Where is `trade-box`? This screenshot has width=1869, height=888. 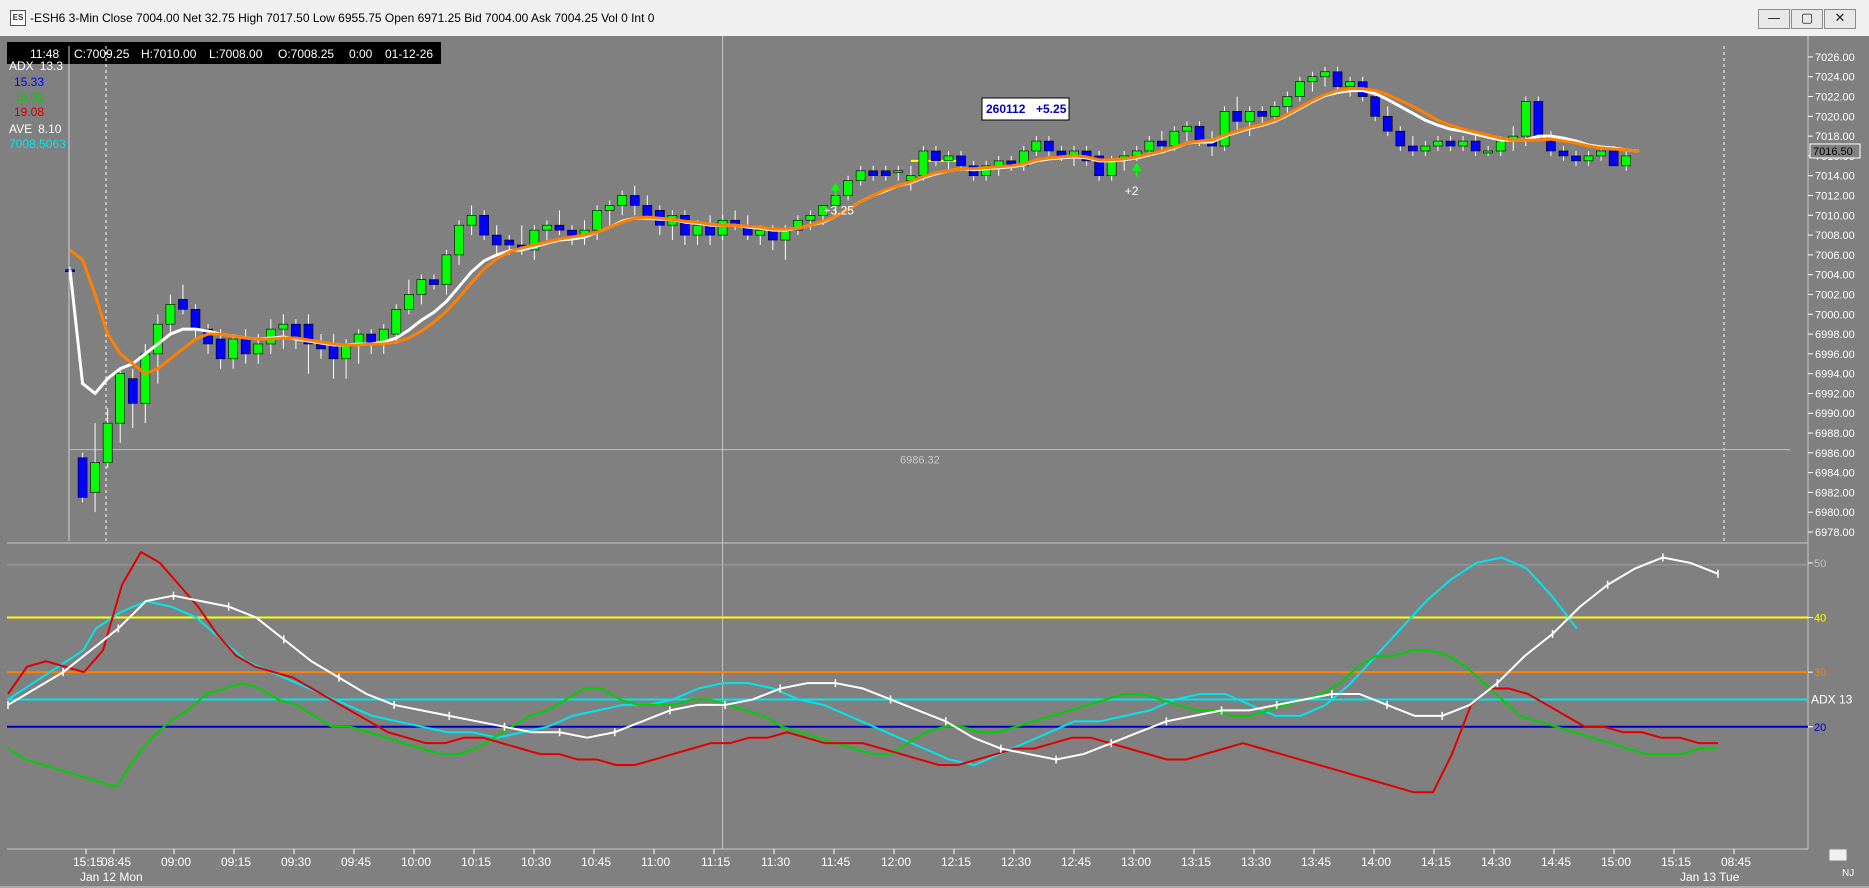
trade-box is located at coordinates (1025, 109).